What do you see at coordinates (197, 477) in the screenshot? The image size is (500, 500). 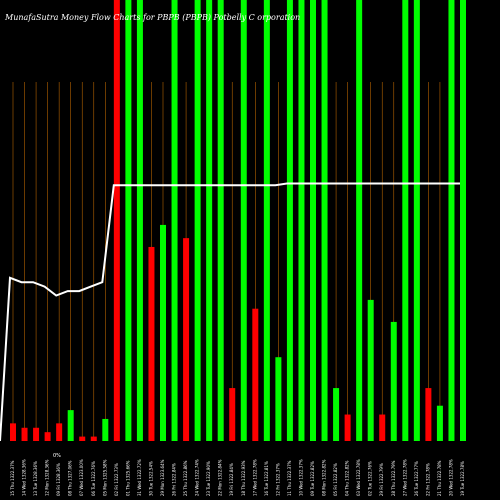 I see `tick-label: 24 Wed 1322.74%` at bounding box center [197, 477].